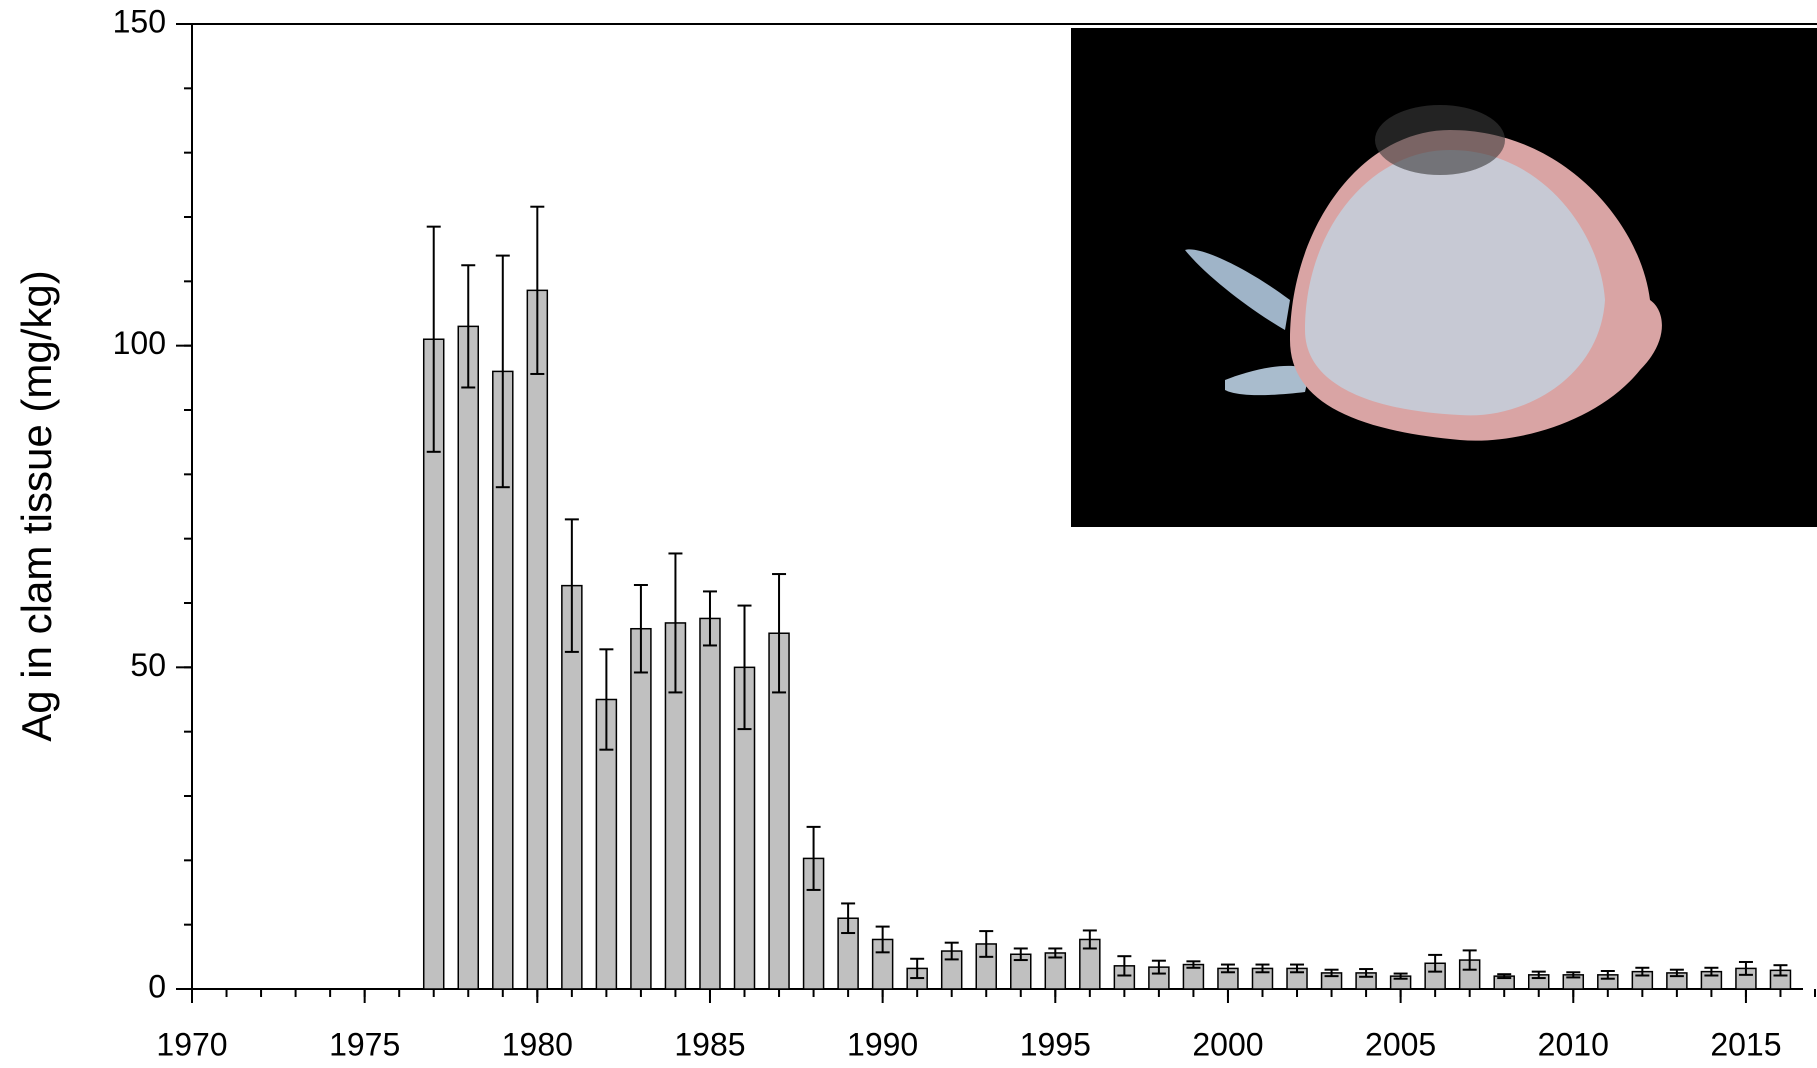  I want to click on clam-shadow, so click(1440, 140).